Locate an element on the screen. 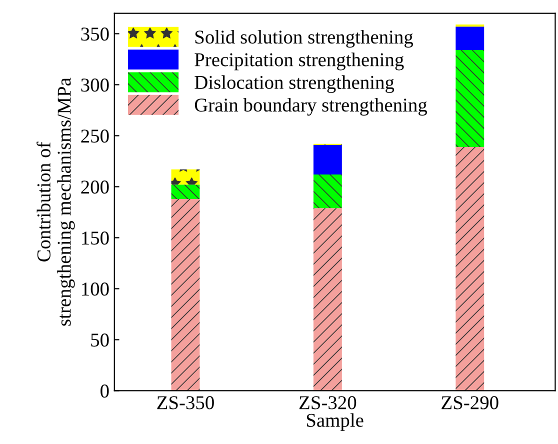  y-tick-label: 100 is located at coordinates (95, 289).